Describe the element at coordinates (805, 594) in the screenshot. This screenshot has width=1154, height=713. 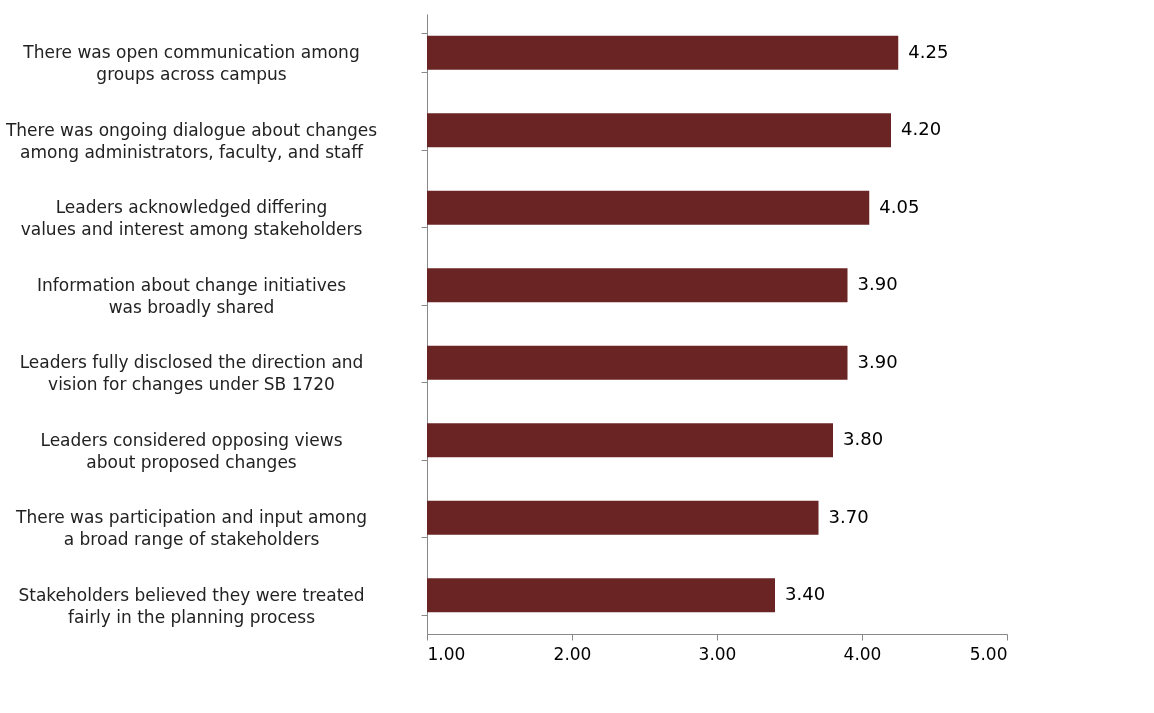
I see `data-label: 3.40` at that location.